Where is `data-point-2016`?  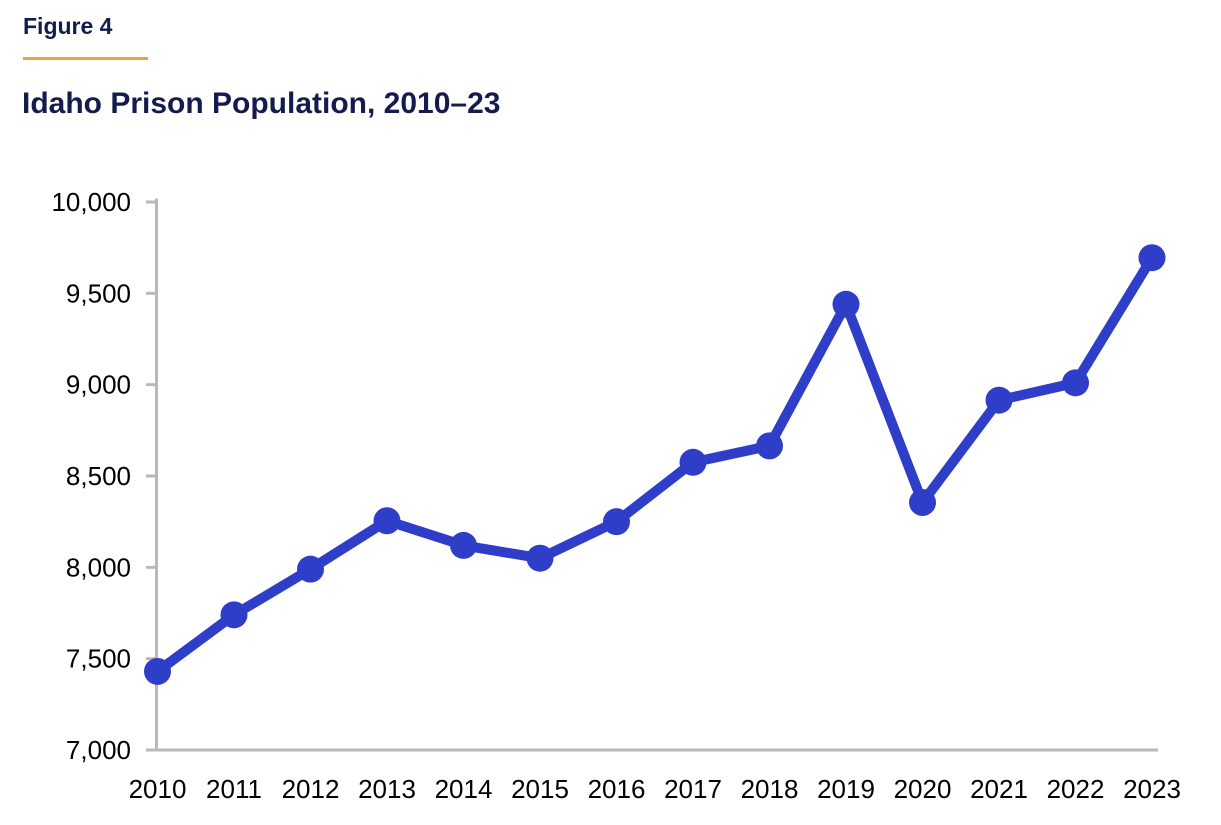 data-point-2016 is located at coordinates (616, 522).